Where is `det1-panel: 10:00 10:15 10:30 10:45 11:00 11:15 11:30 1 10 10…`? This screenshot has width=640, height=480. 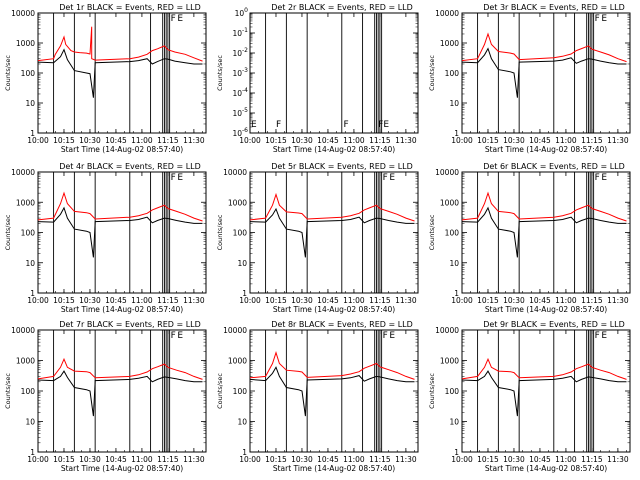
det1-panel: 10:00 10:15 10:30 10:45 11:00 11:15 11:30 1 10 10… is located at coordinates (105, 78).